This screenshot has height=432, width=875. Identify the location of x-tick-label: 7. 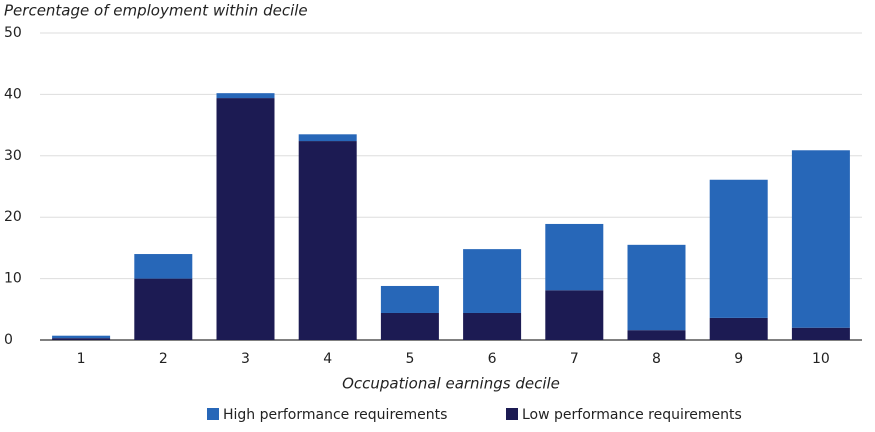
(574, 359).